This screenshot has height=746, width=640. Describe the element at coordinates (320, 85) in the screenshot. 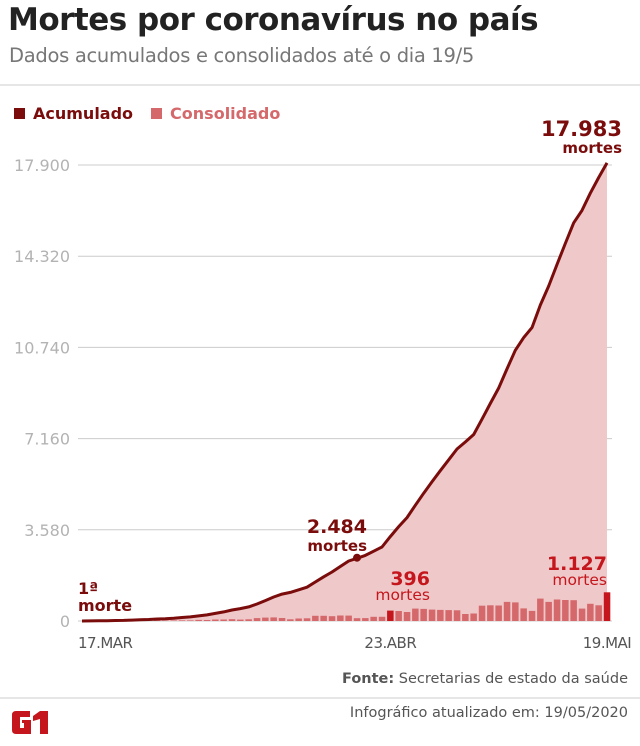

I see `header-divider` at that location.